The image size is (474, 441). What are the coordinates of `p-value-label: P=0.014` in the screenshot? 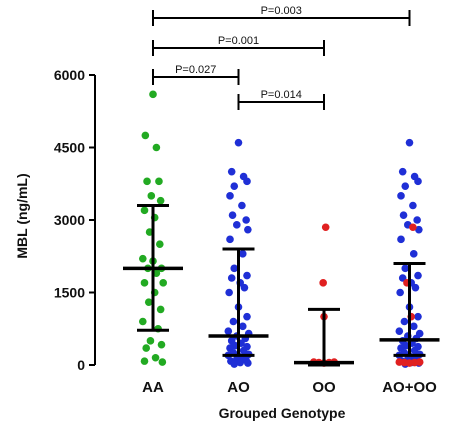 It's located at (281, 95).